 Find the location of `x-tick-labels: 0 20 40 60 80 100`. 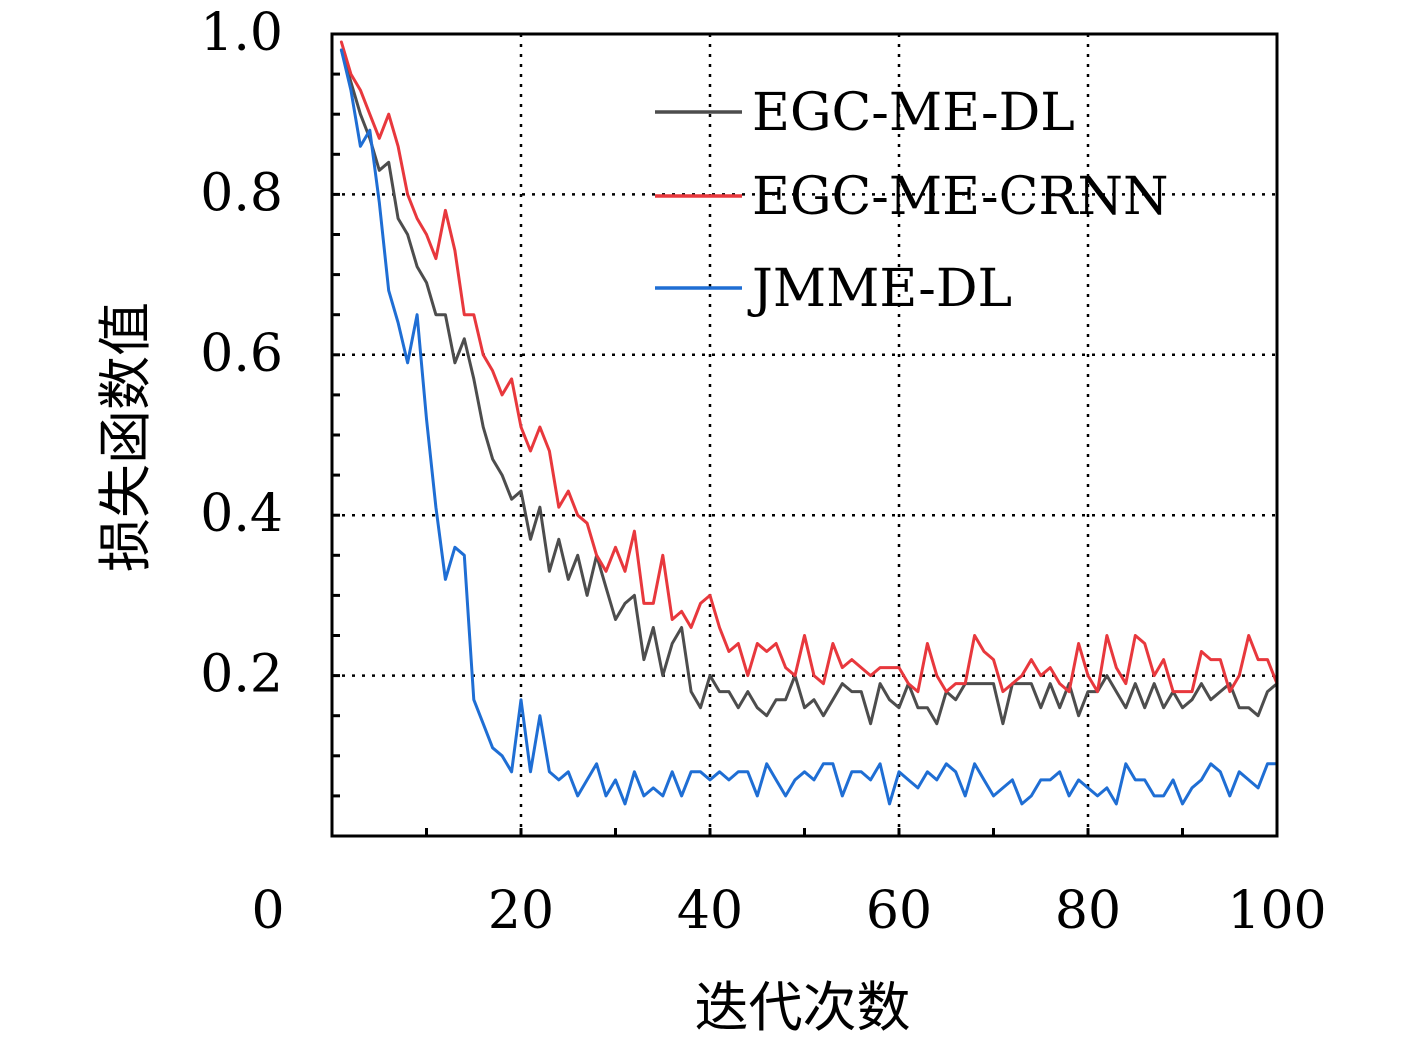

x-tick-labels: 0 20 40 60 80 100 is located at coordinates (788, 911).